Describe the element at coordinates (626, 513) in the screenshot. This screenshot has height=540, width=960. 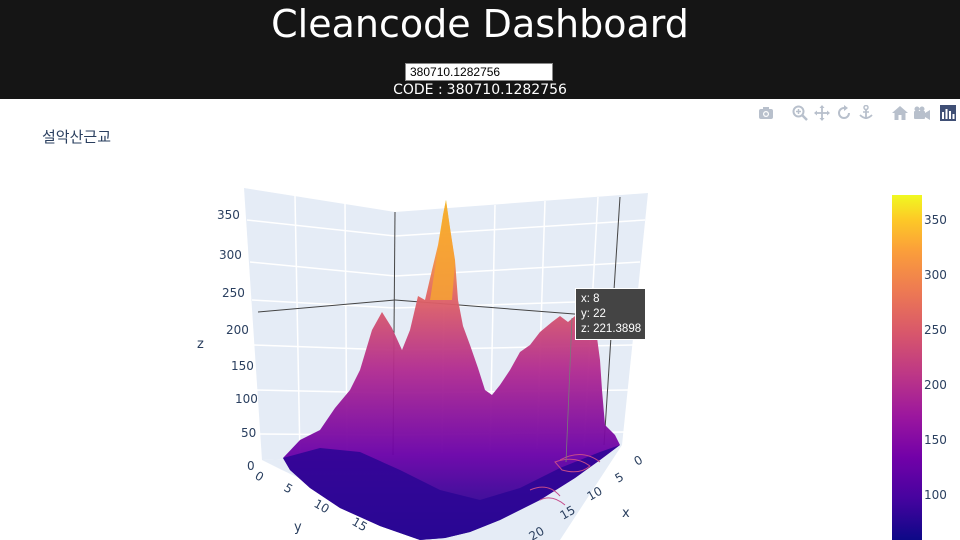
I see `x-axis-title: x` at that location.